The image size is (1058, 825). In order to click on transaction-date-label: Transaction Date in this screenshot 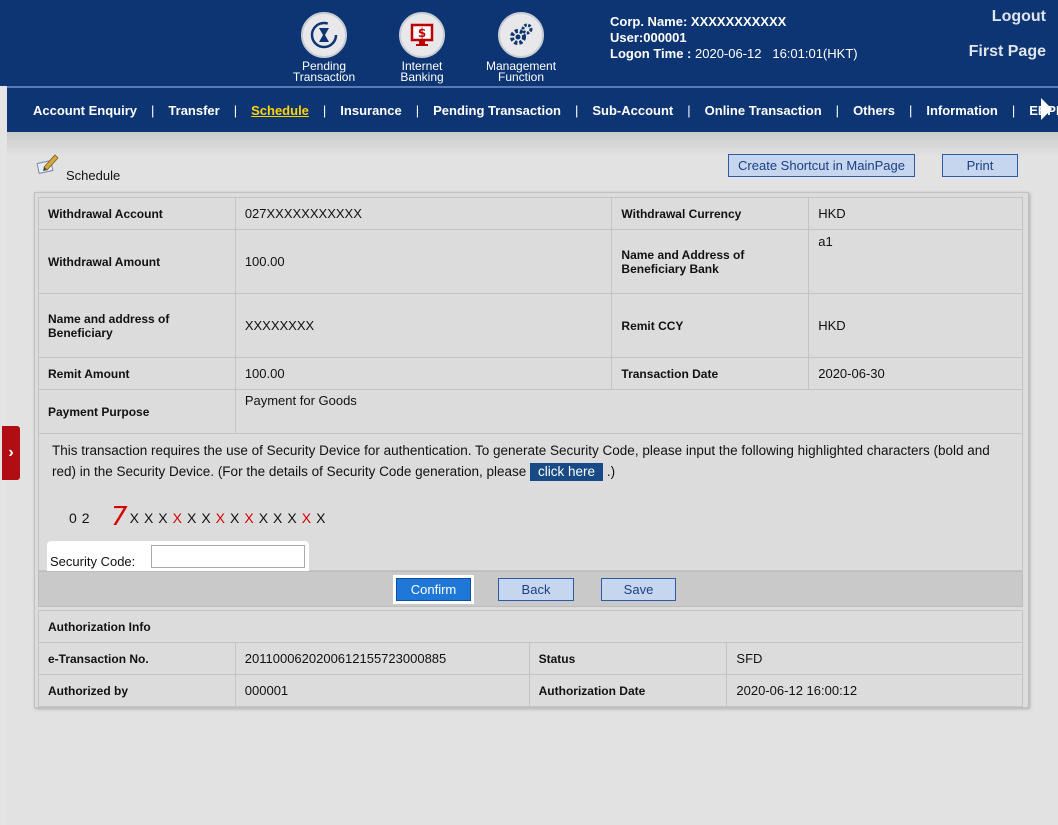, I will do `click(710, 373)`.